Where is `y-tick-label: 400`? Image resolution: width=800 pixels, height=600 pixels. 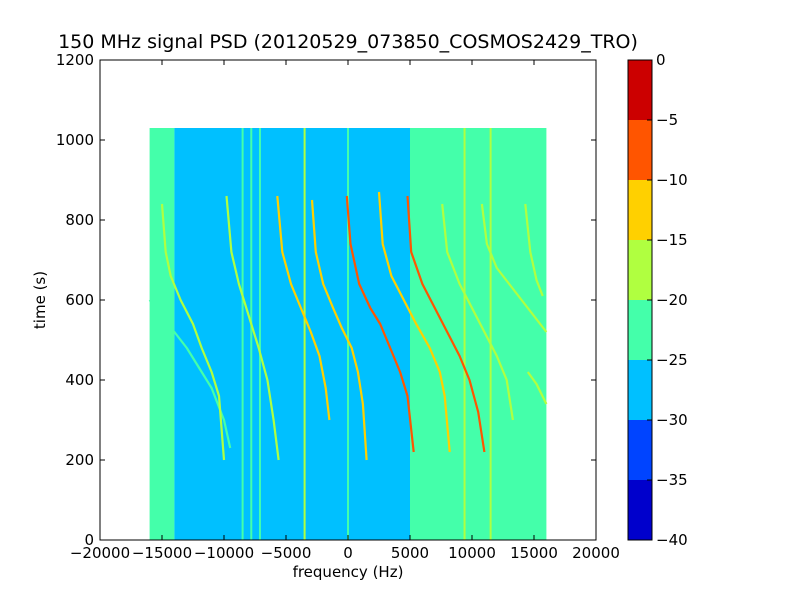
y-tick-label: 400 is located at coordinates (79, 380).